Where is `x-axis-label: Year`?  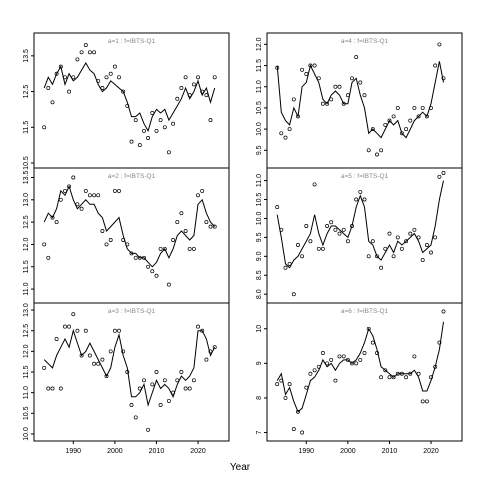
x-axis-label: Year is located at coordinates (240, 467).